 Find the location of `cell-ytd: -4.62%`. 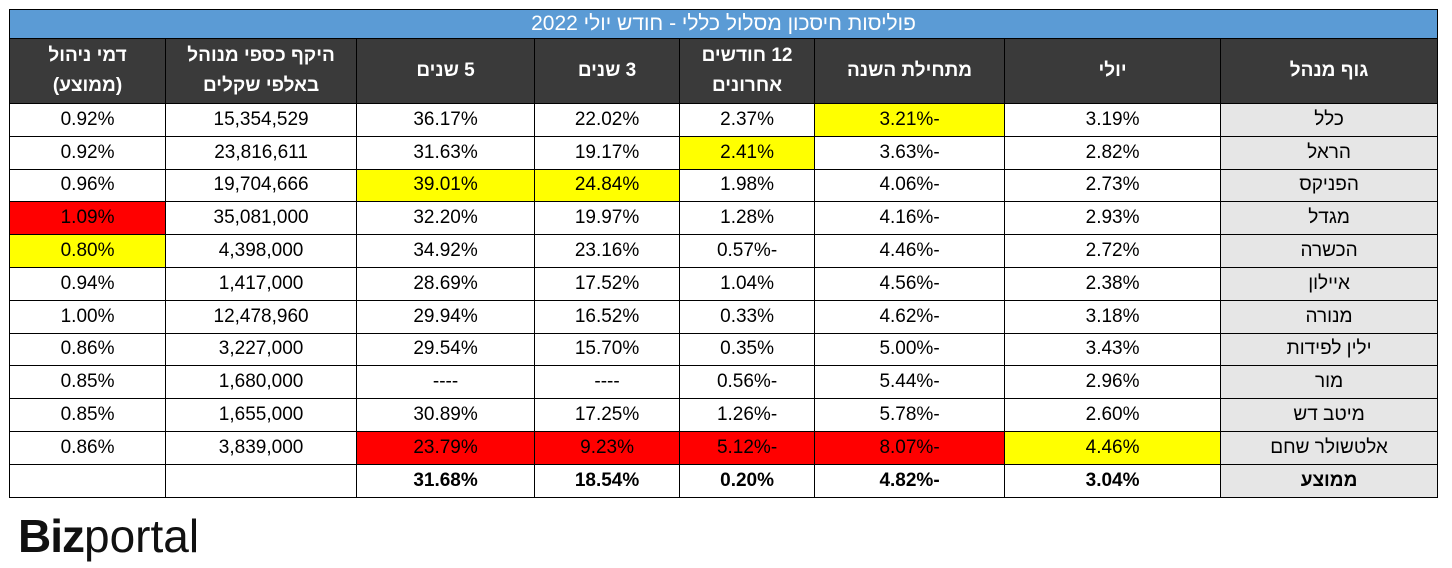

cell-ytd: -4.62% is located at coordinates (910, 316).